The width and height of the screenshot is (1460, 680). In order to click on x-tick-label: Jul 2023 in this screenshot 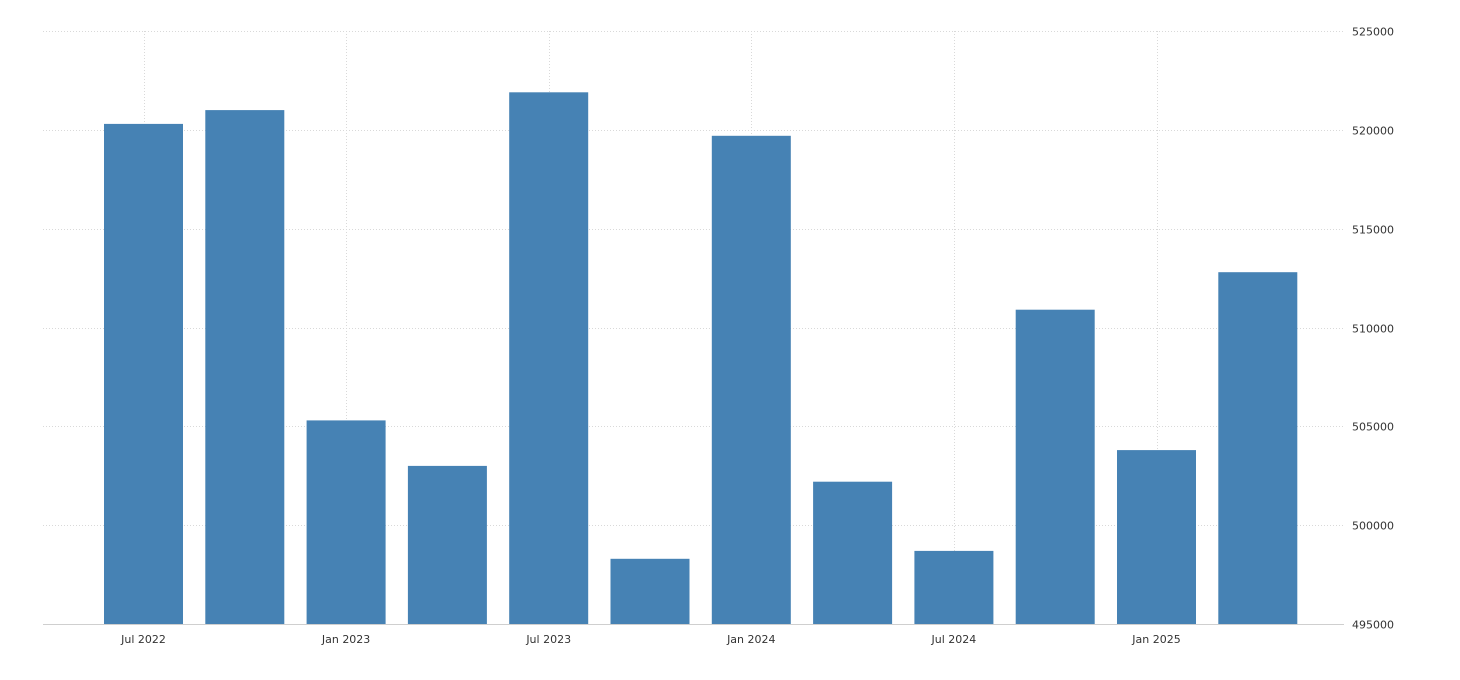, I will do `click(548, 639)`.